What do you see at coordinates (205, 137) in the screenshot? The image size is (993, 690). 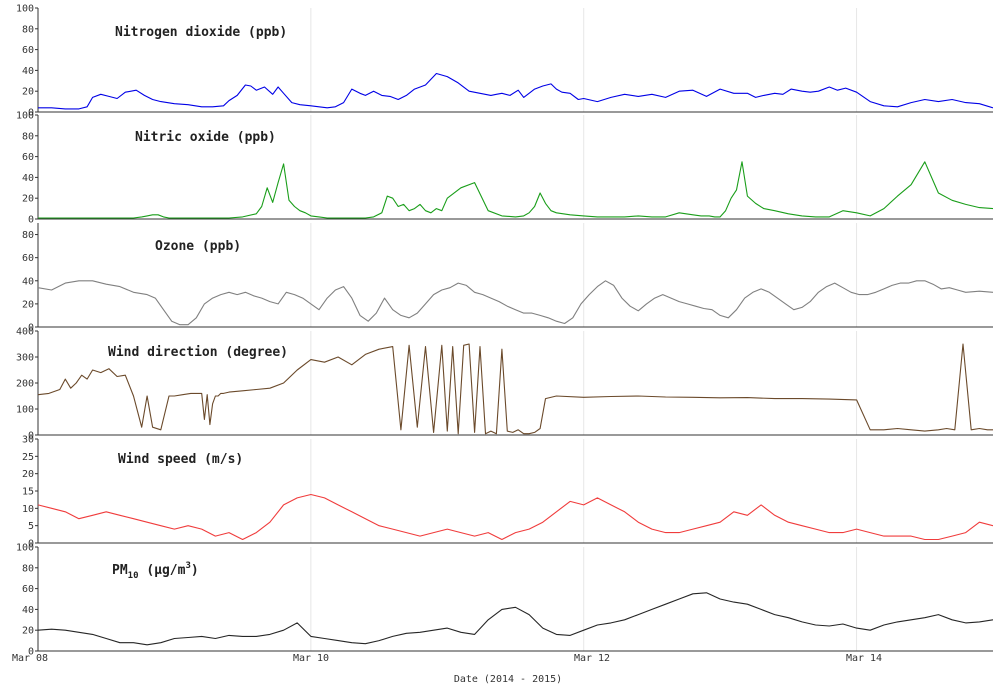 I see `panel-title: Nitric oxide (ppb)` at bounding box center [205, 137].